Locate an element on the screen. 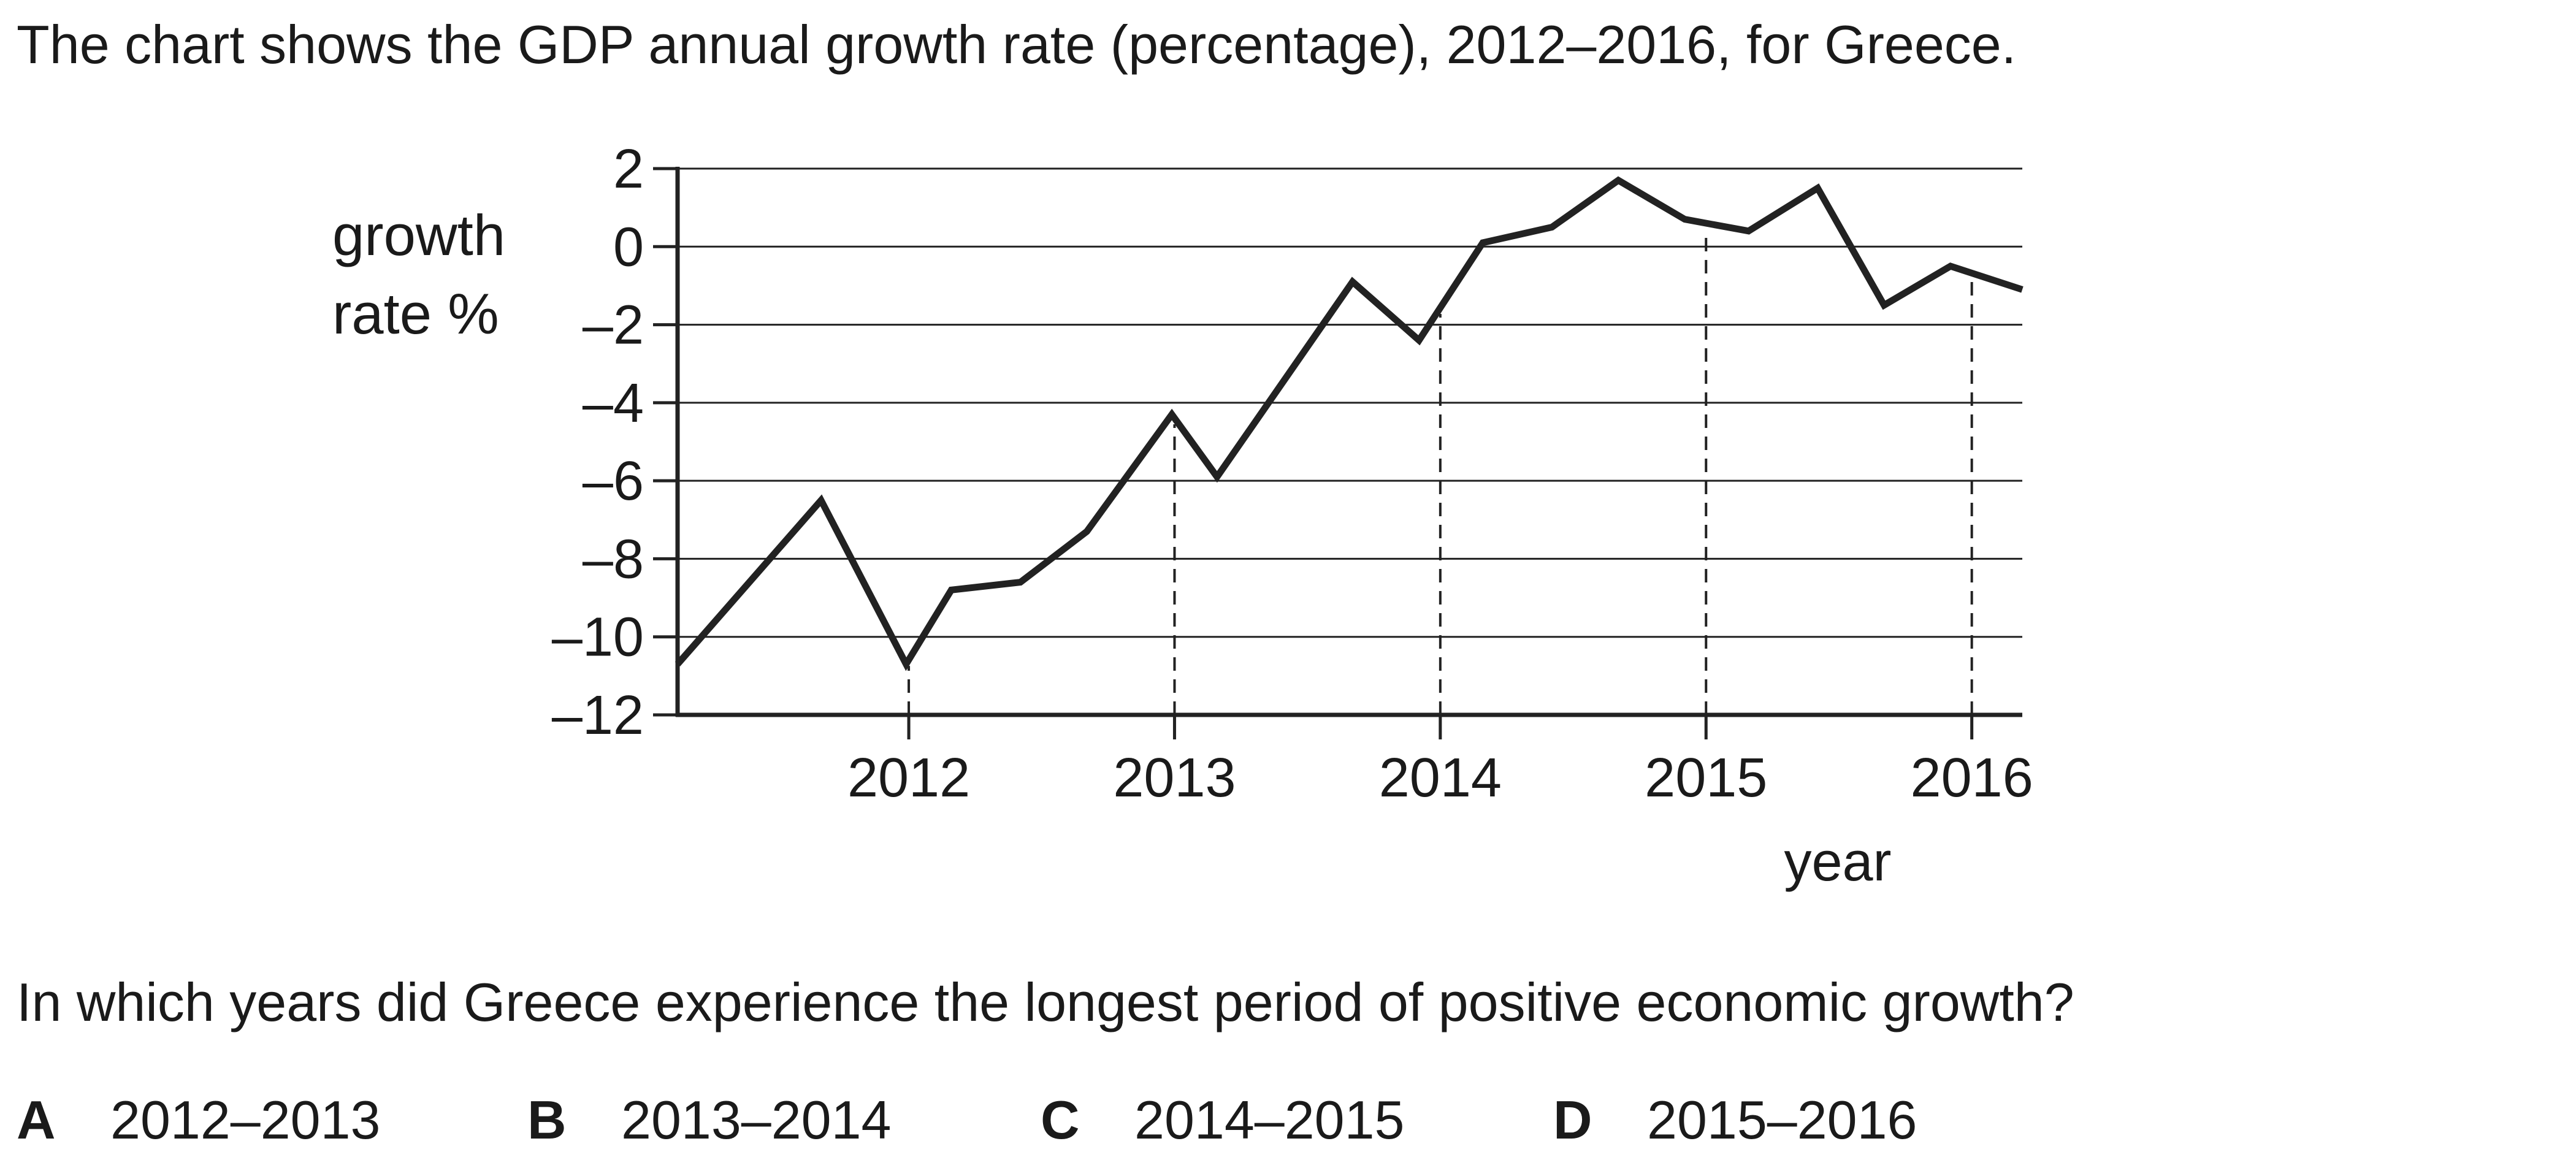 This screenshot has height=1160, width=2576. x-tick-label-2: 2014 is located at coordinates (1440, 778).